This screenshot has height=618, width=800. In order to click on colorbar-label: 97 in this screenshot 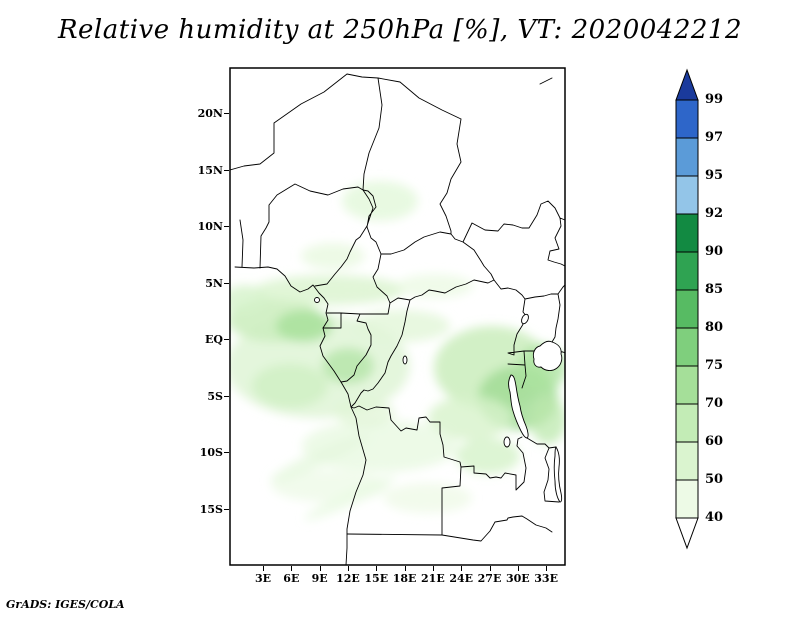, I will do `click(714, 137)`.